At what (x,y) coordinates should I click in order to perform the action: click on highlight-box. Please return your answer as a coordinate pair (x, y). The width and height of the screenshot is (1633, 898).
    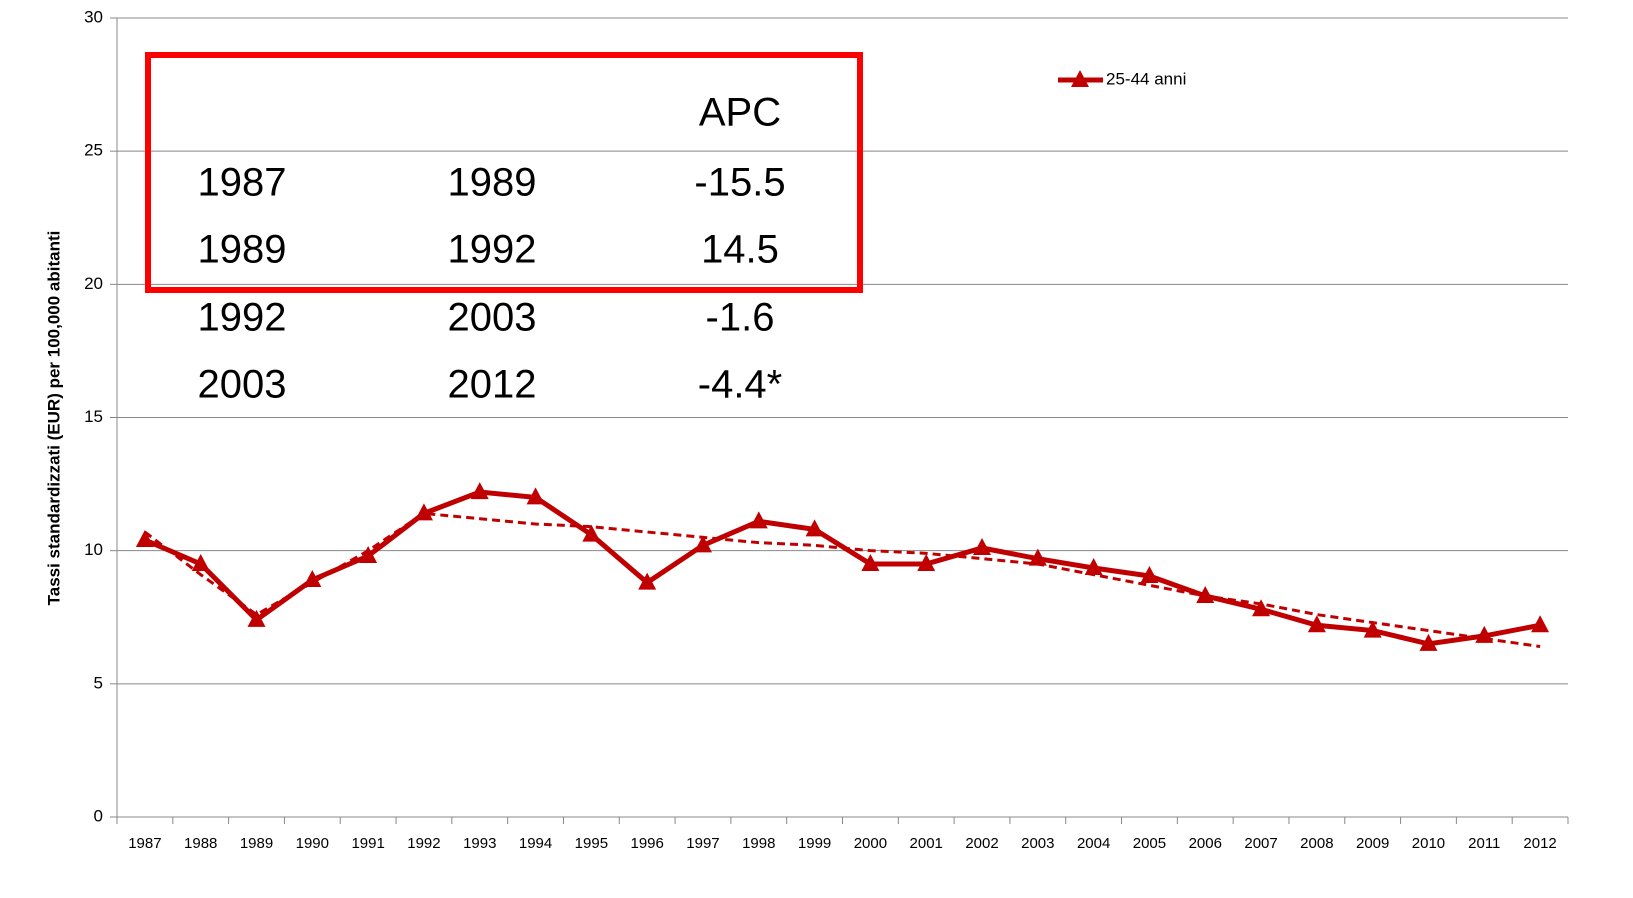
    Looking at the image, I should click on (504, 172).